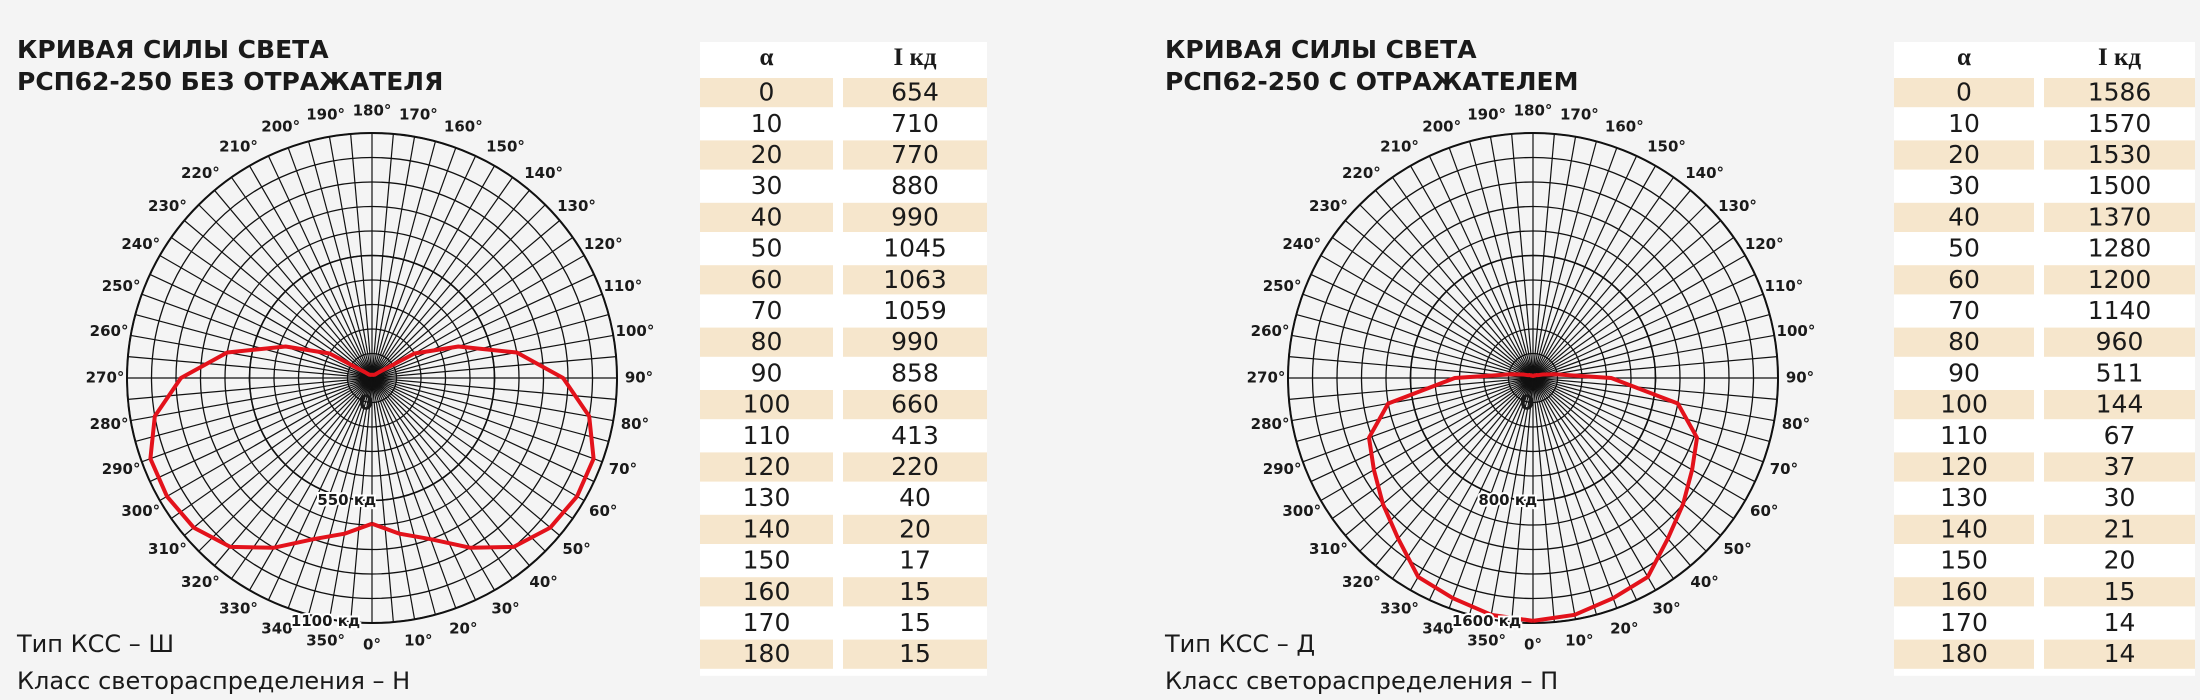 This screenshot has height=700, width=2200. I want to click on angle-label: 310°, so click(1328, 549).